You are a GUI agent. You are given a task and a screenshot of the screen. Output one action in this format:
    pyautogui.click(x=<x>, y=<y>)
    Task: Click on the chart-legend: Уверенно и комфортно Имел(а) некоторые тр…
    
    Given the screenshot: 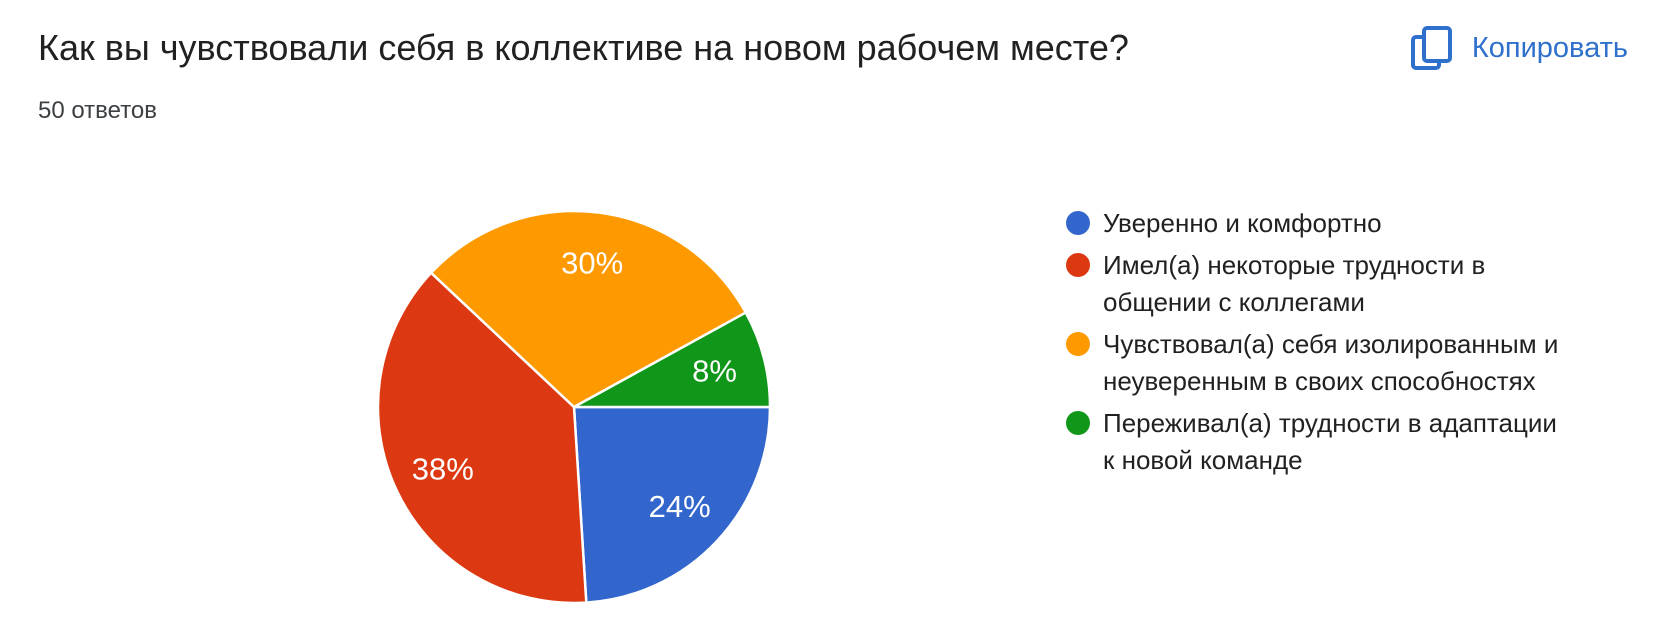 What is the action you would take?
    pyautogui.click(x=1346, y=342)
    